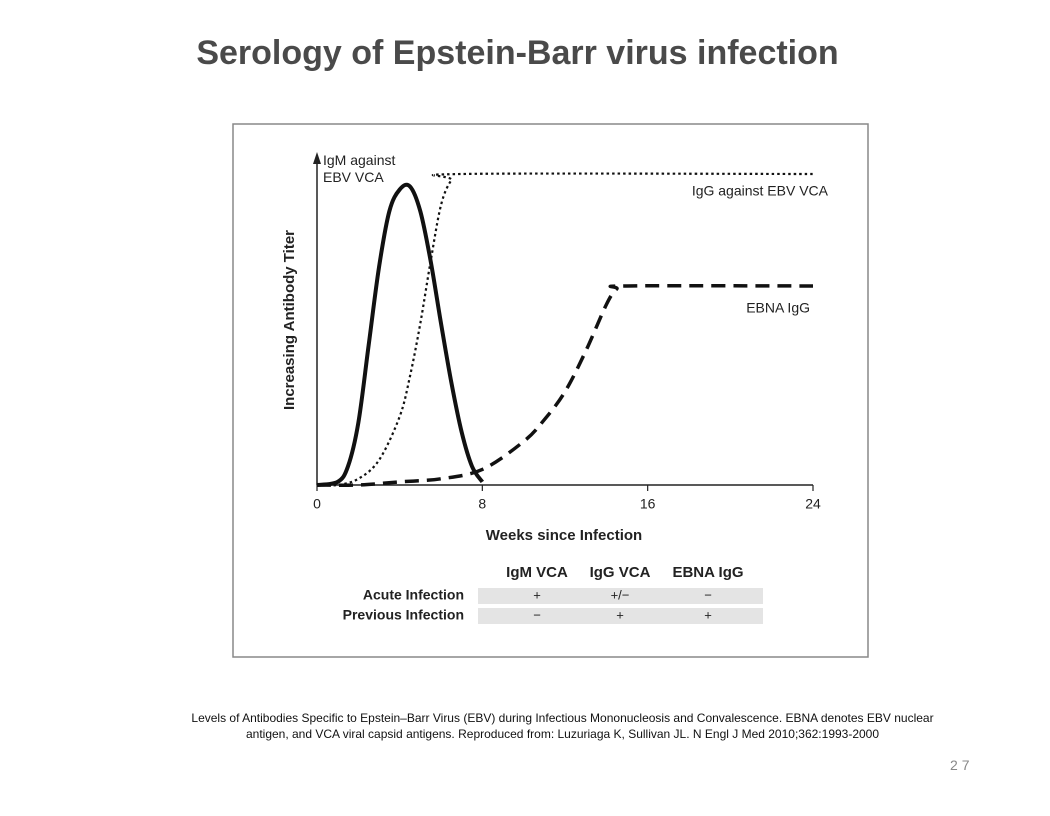 This screenshot has width=1050, height=816. What do you see at coordinates (403, 615) in the screenshot?
I see `table-row-label: Previous Infection` at bounding box center [403, 615].